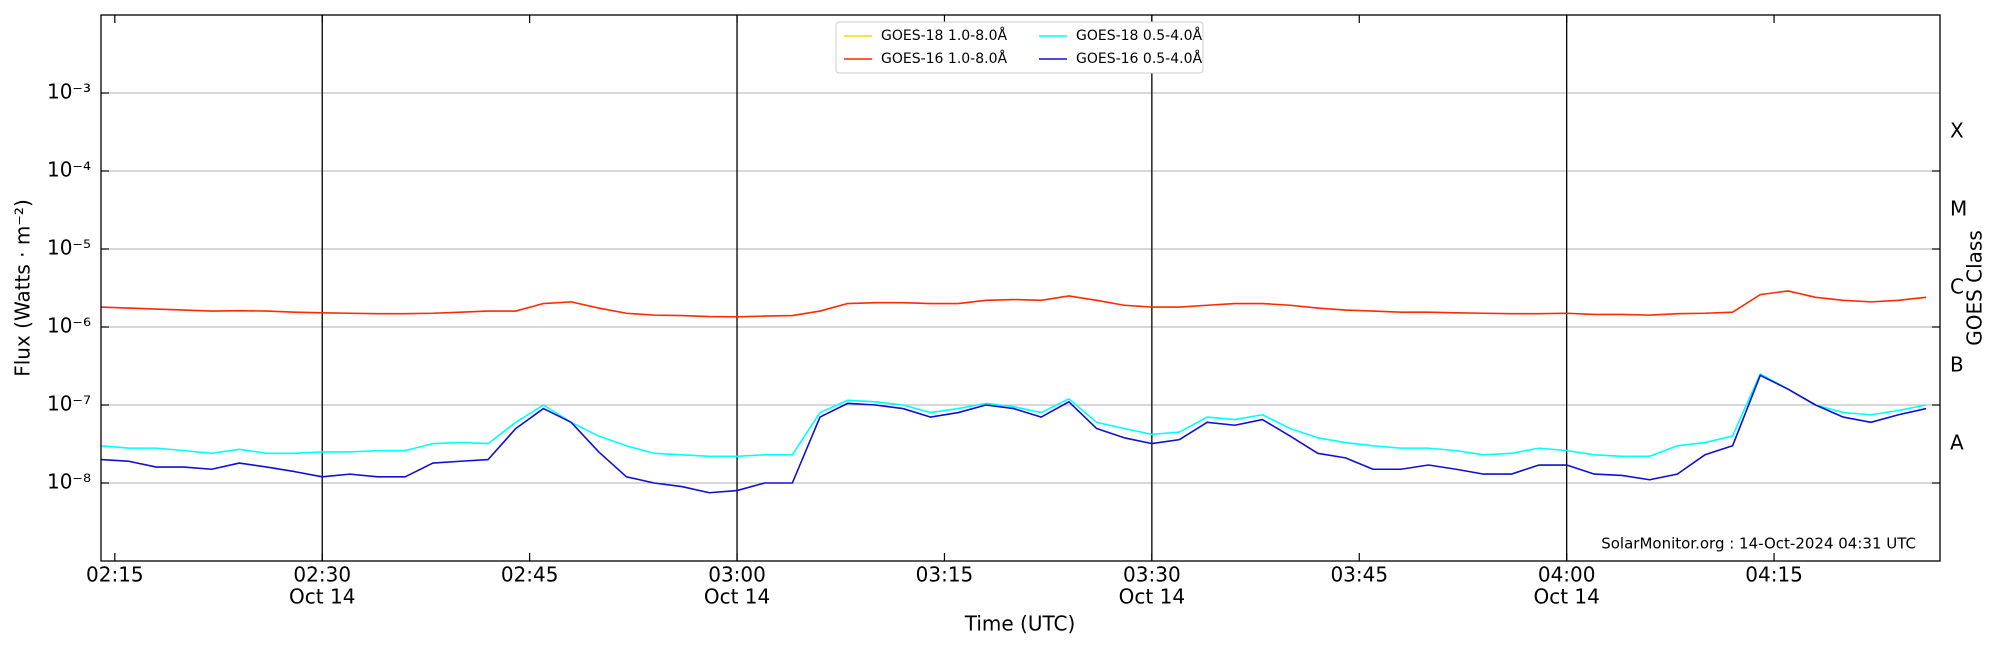 The image size is (2000, 650). I want to click on x-tick-label: 02:30, so click(322, 575).